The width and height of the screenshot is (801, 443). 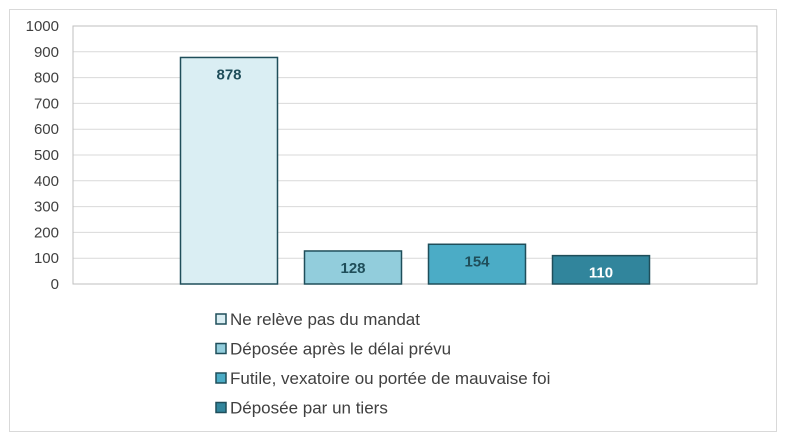 I want to click on y-tick-label: 800, so click(x=46, y=78).